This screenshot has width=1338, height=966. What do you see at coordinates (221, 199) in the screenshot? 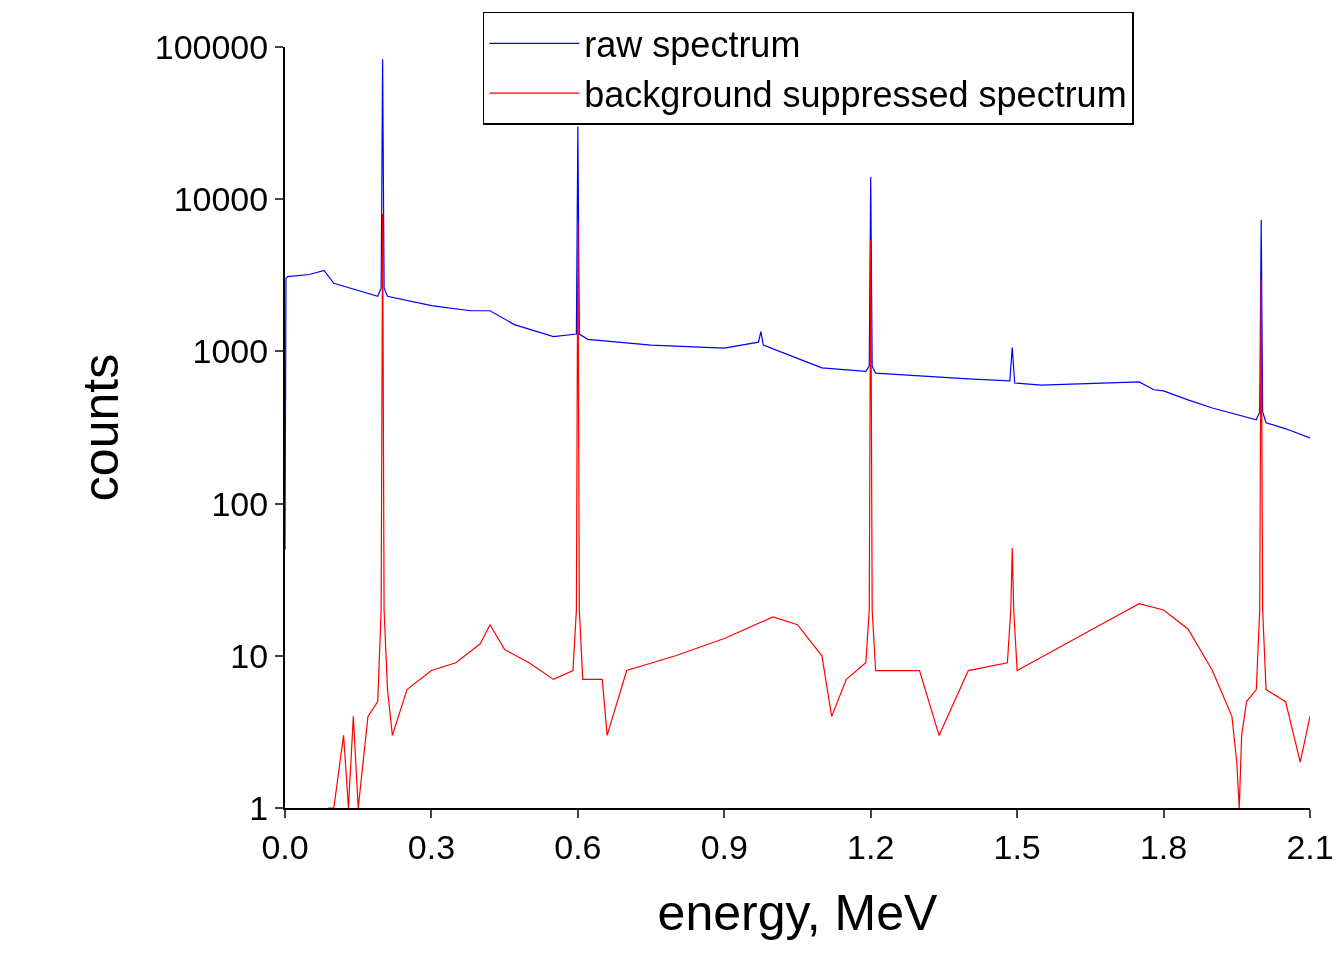
I see `y-tick-label: 10000` at bounding box center [221, 199].